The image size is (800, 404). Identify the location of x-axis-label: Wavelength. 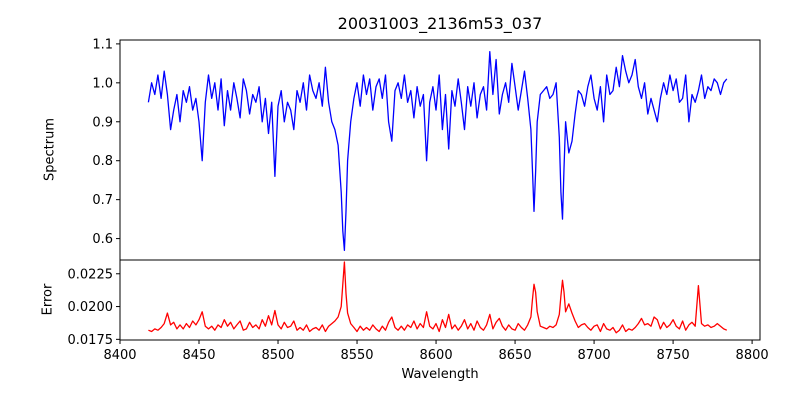
(440, 374).